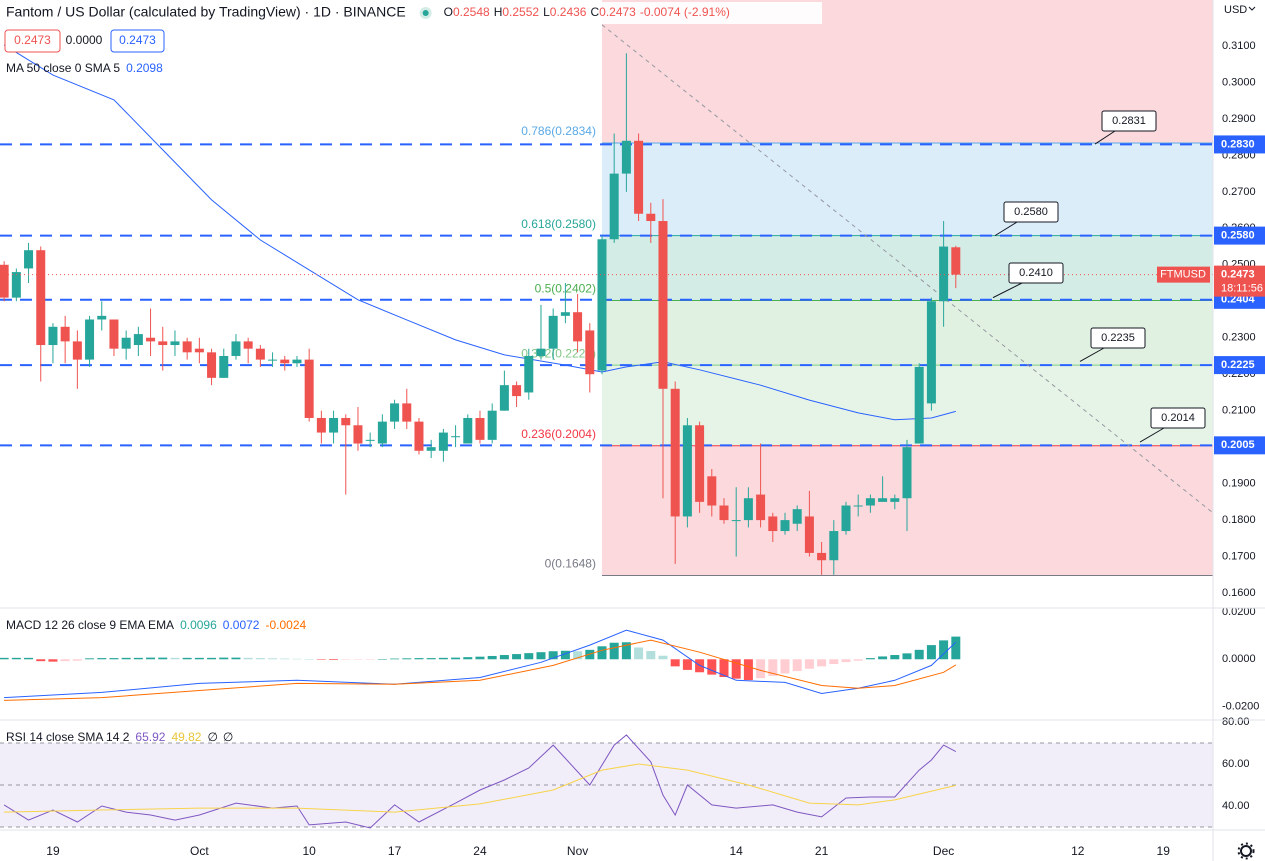  I want to click on settings-icon, so click(1246, 851).